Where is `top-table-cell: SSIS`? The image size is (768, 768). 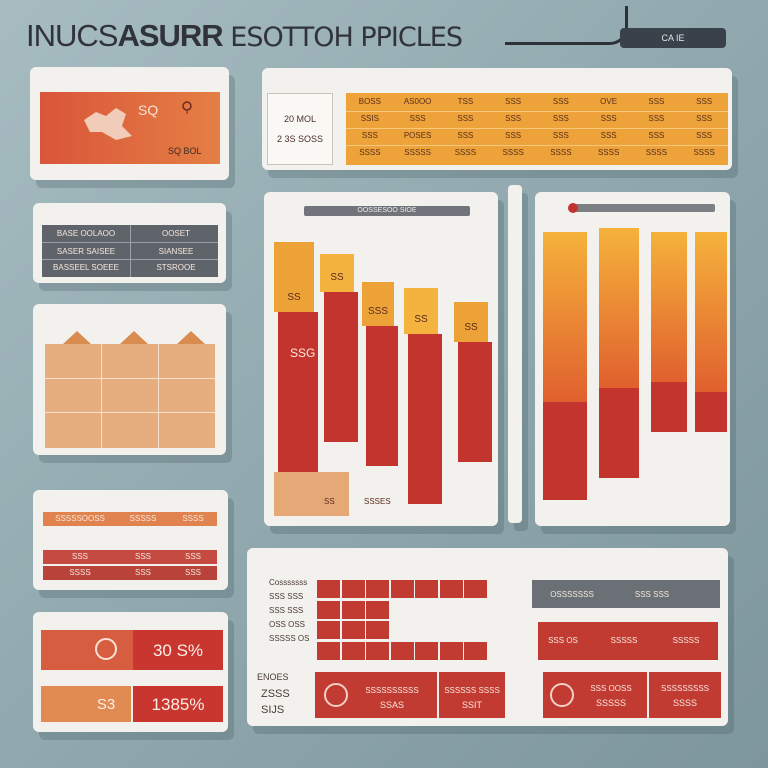
top-table-cell: SSIS is located at coordinates (369, 118).